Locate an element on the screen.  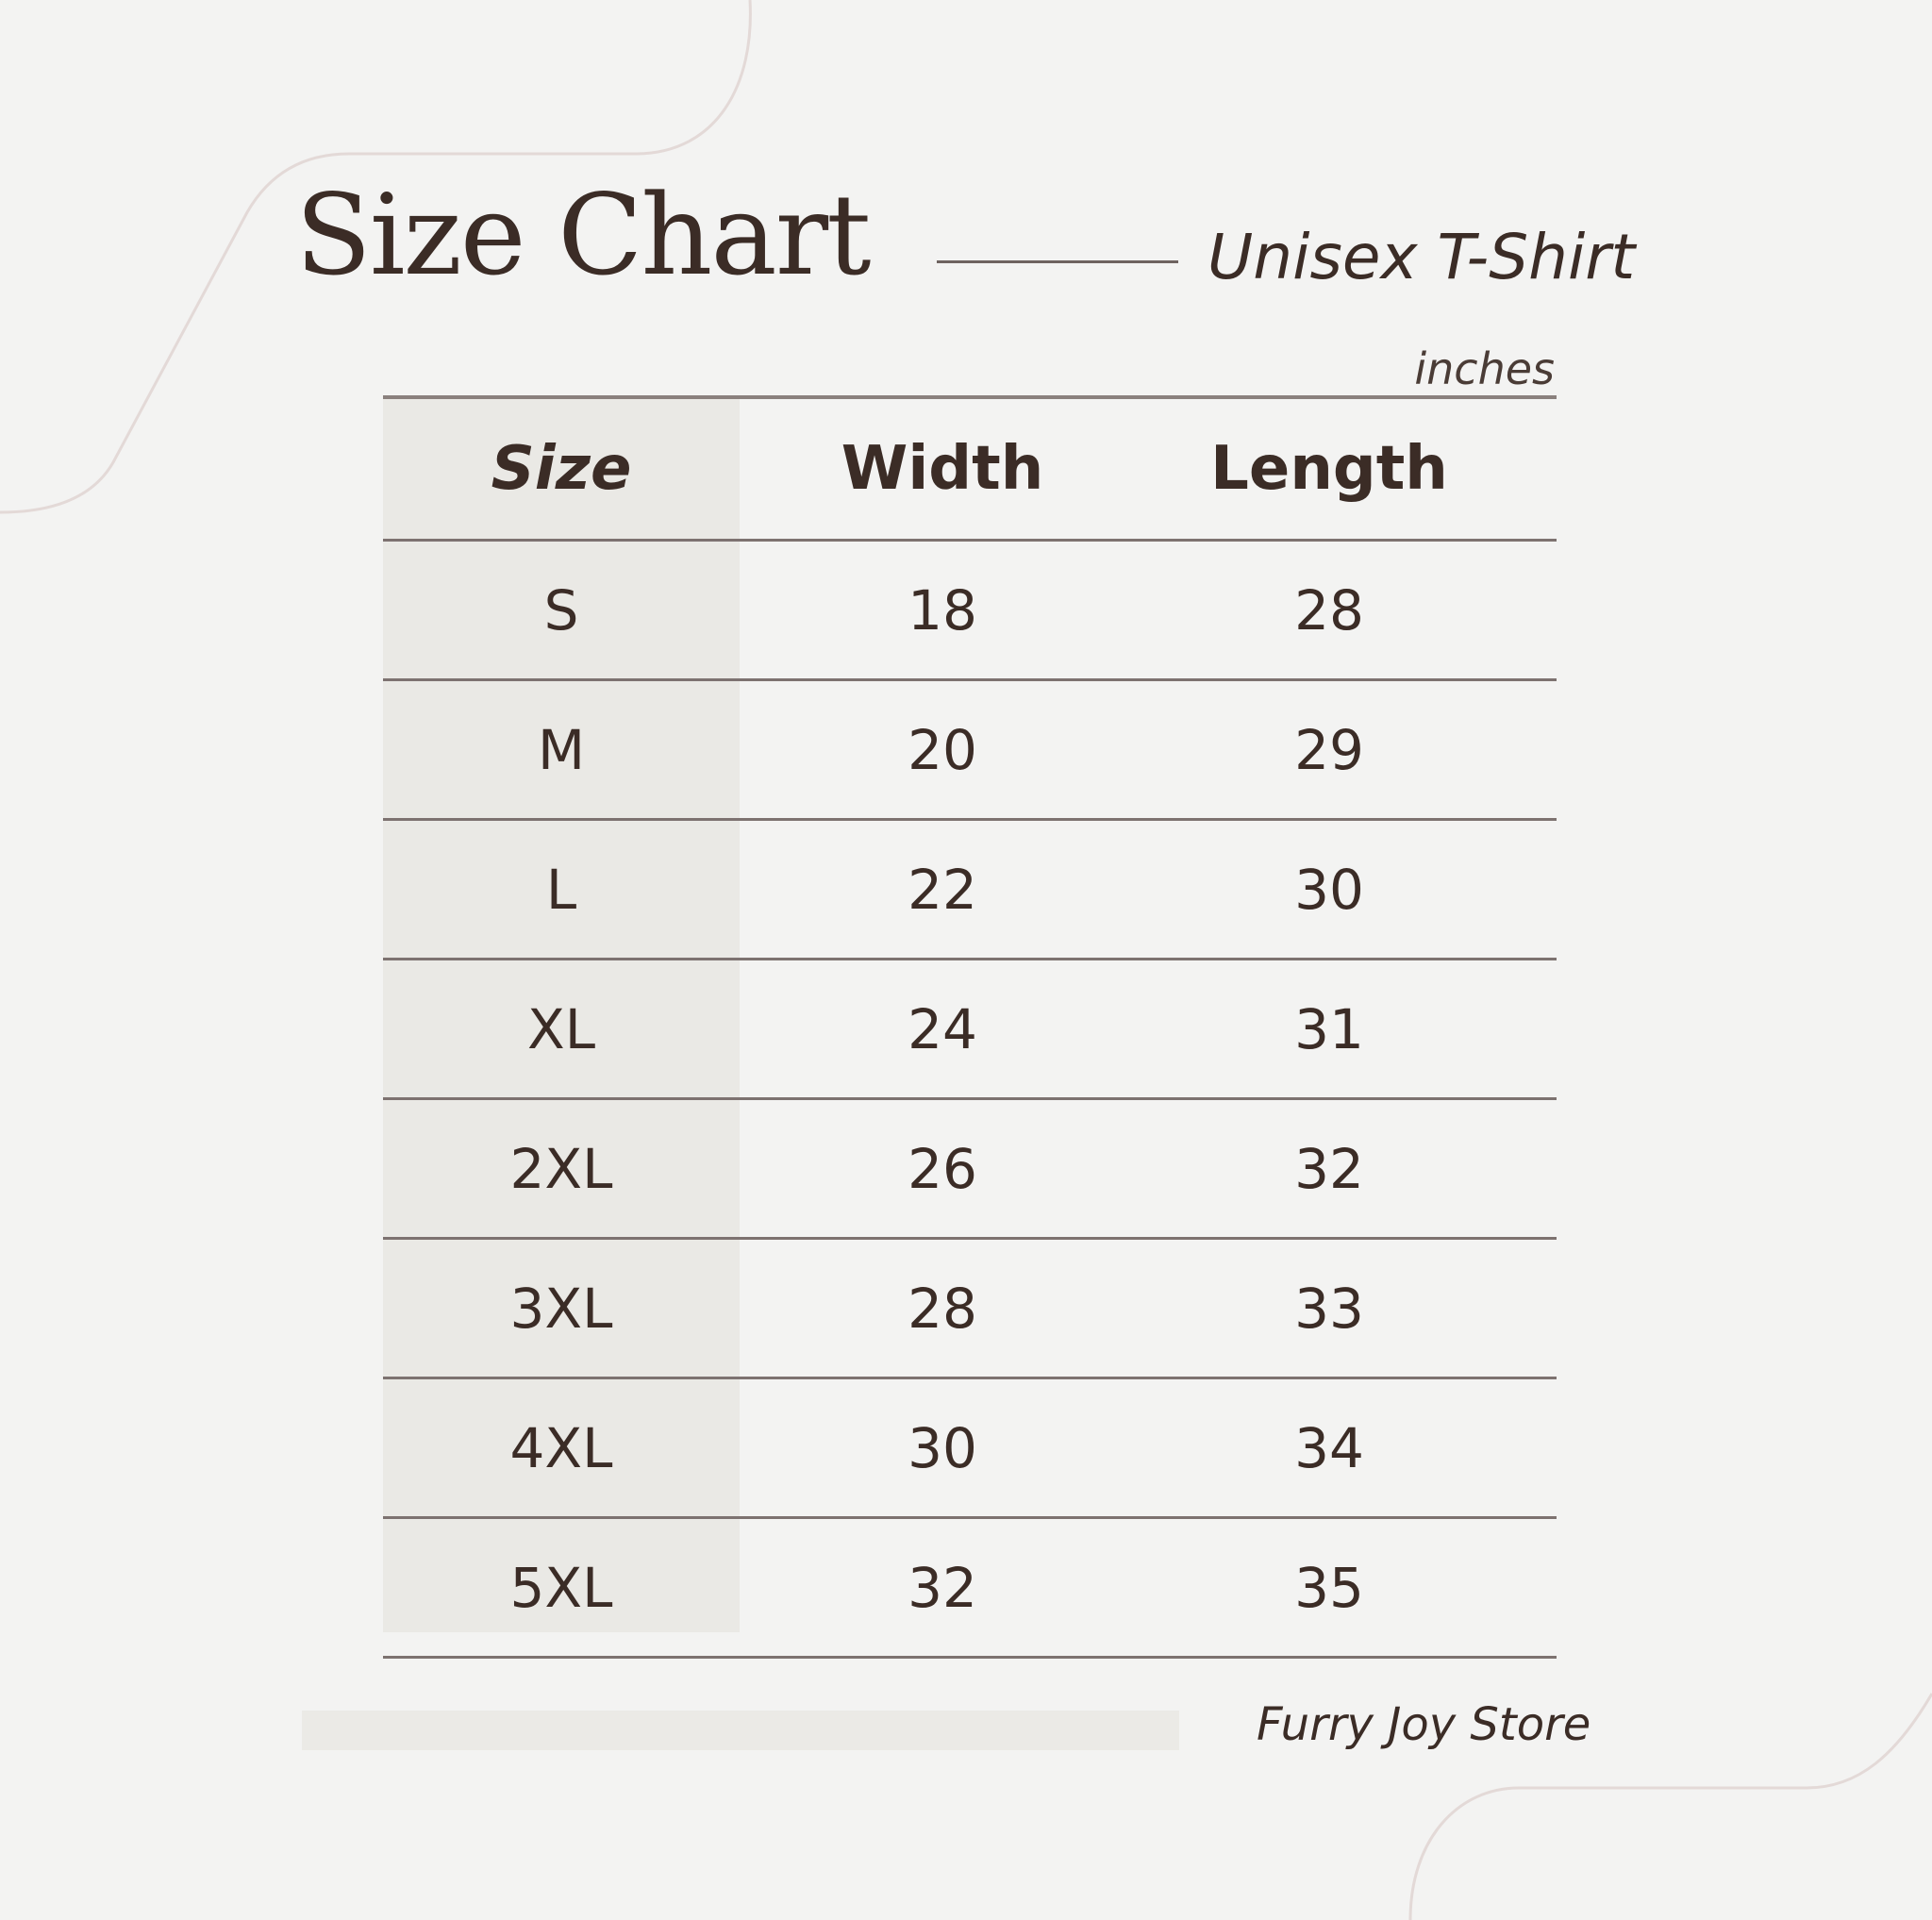
cell-width: 20 is located at coordinates (942, 749).